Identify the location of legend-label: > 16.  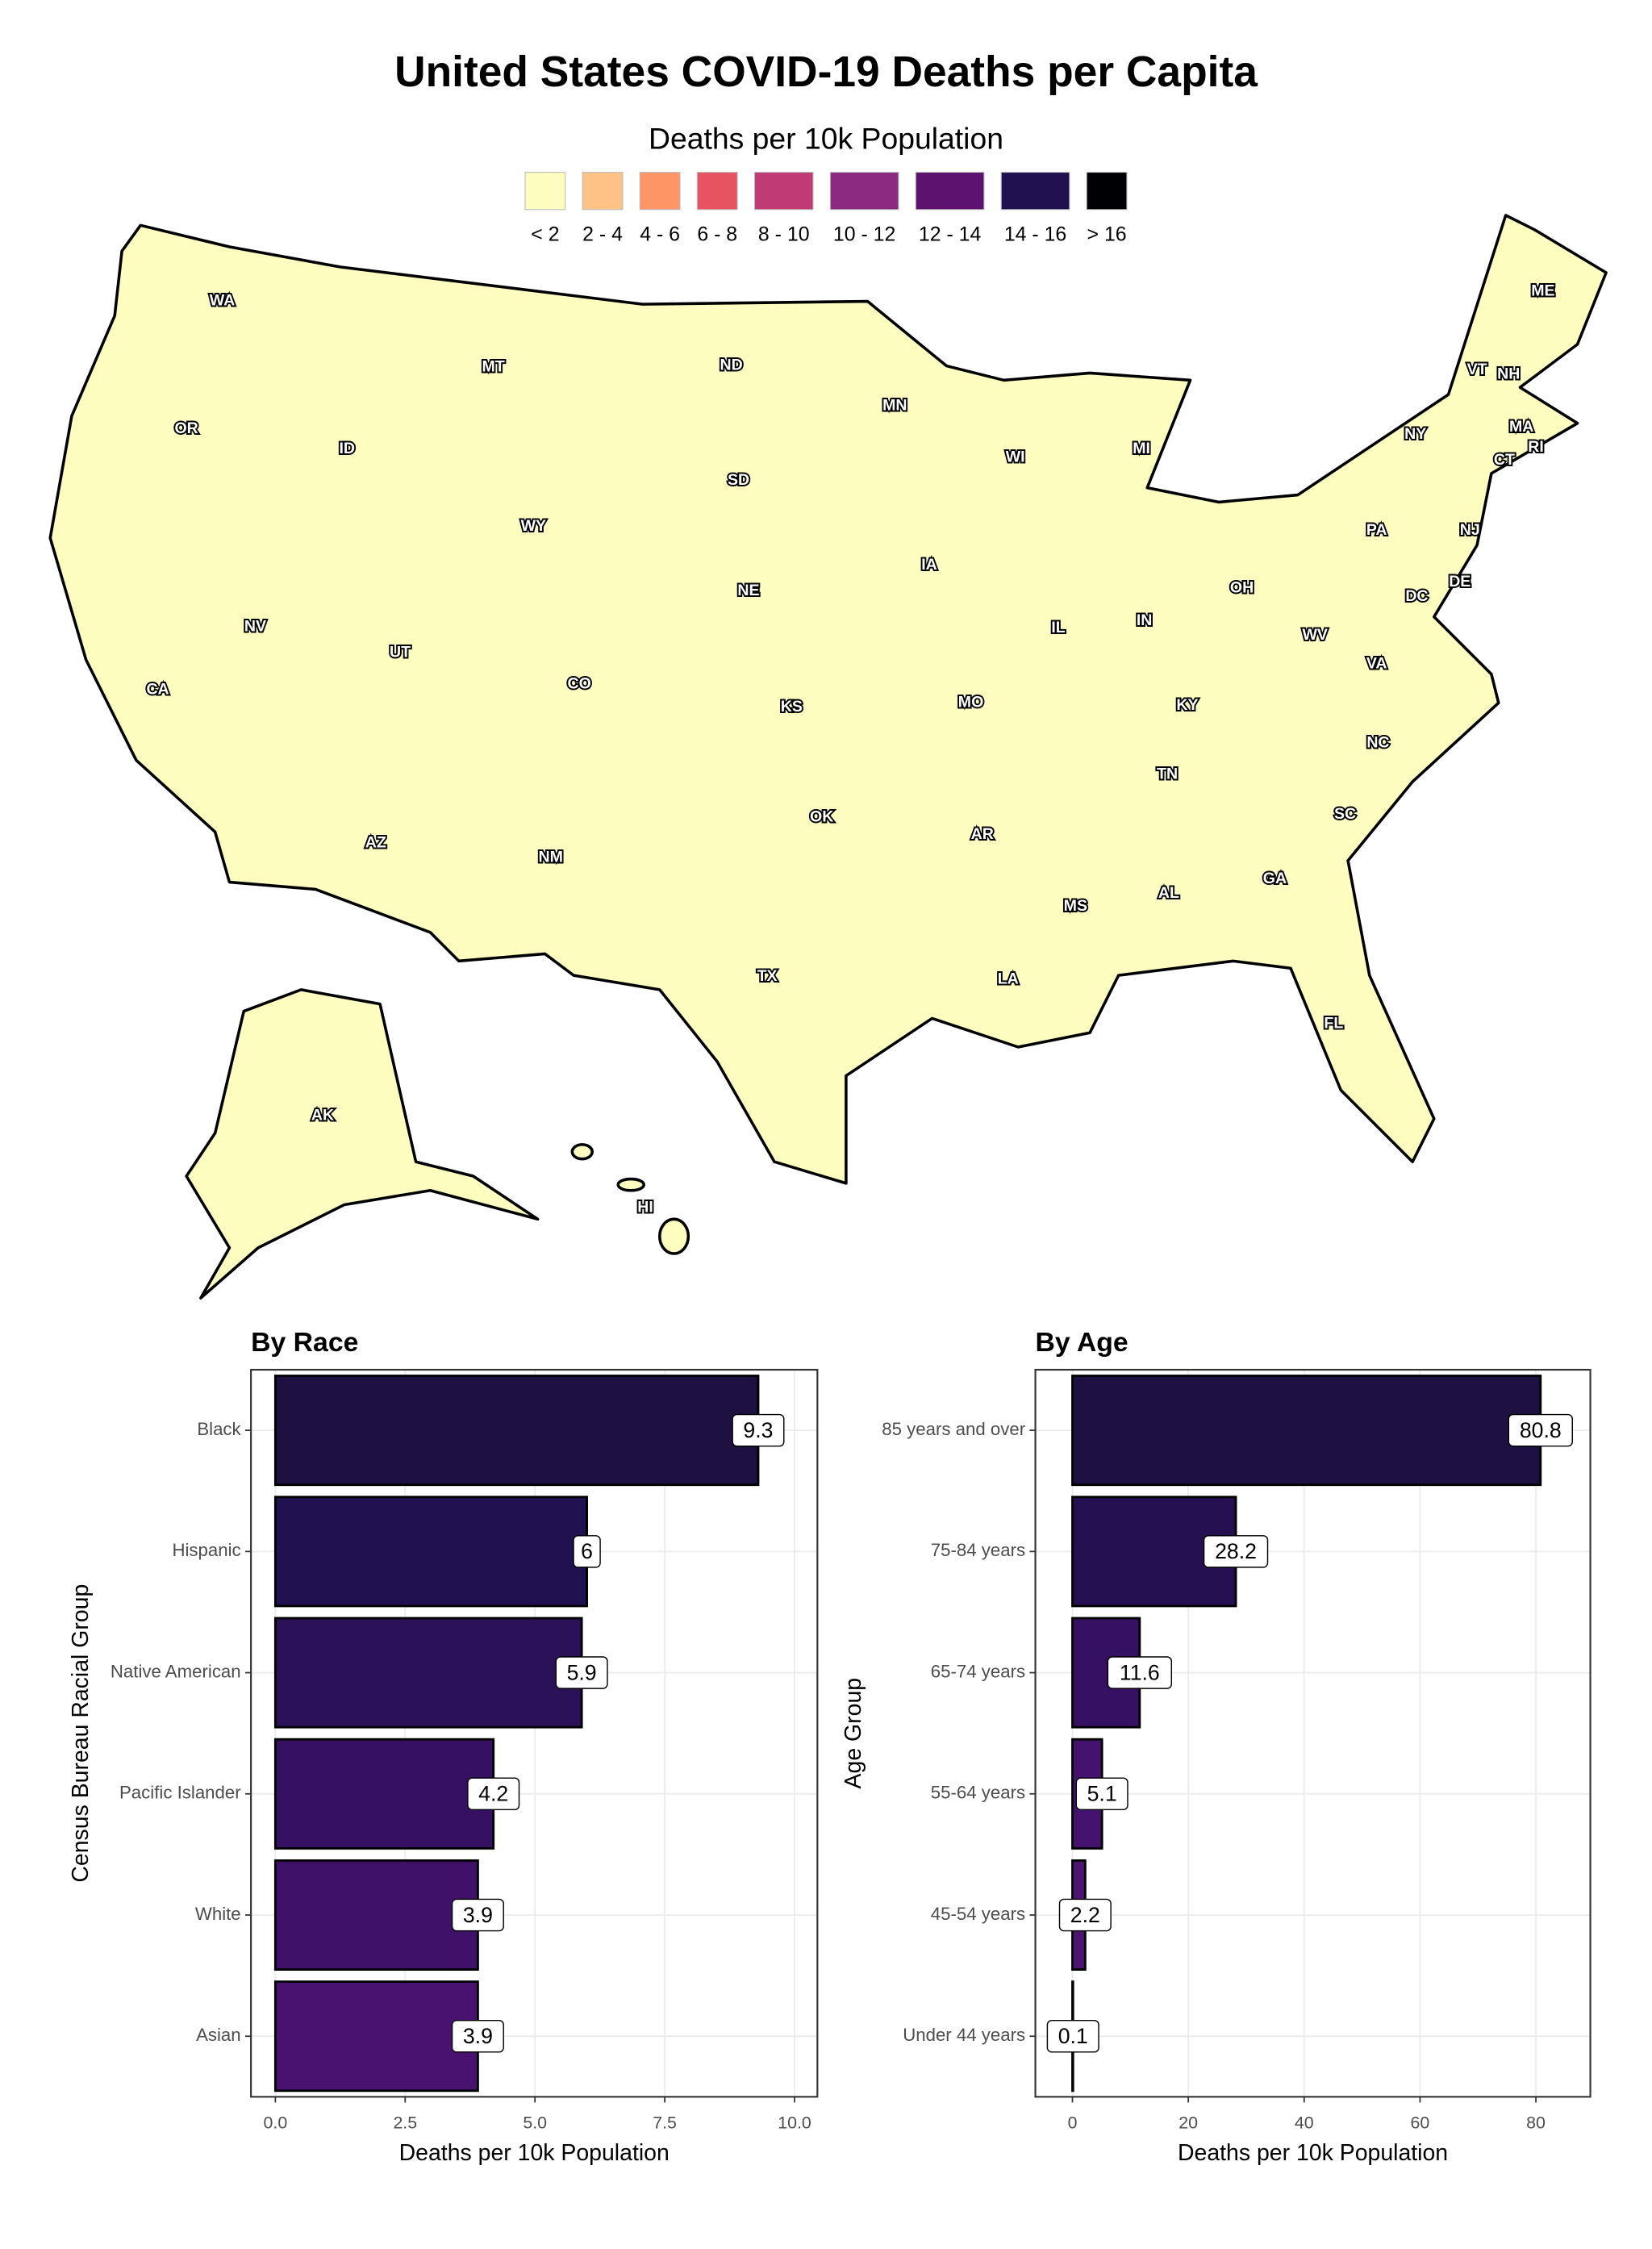
(1107, 234).